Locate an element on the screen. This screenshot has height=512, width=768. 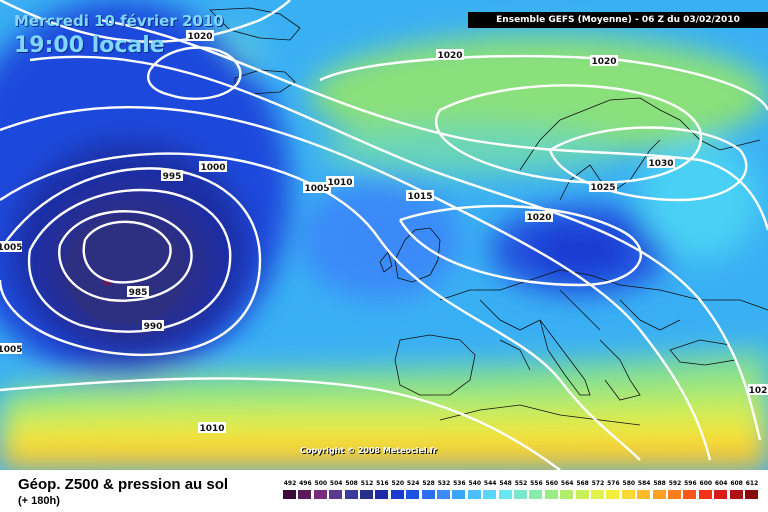
legend-value: 608 is located at coordinates (736, 483).